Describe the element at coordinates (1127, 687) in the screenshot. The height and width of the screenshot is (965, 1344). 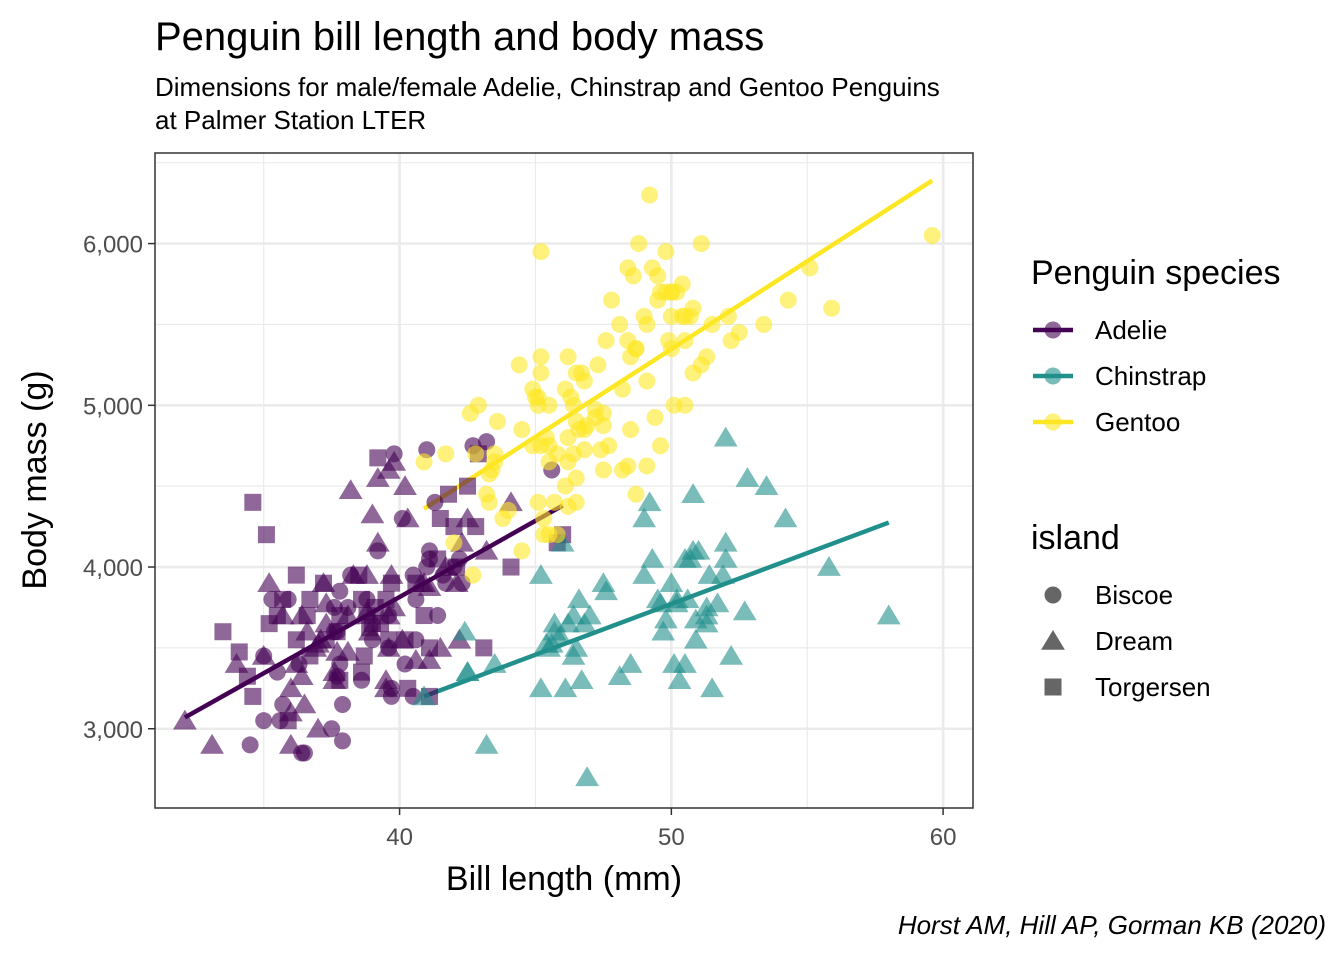
I see `legend-item-torgersen: Torgersen` at that location.